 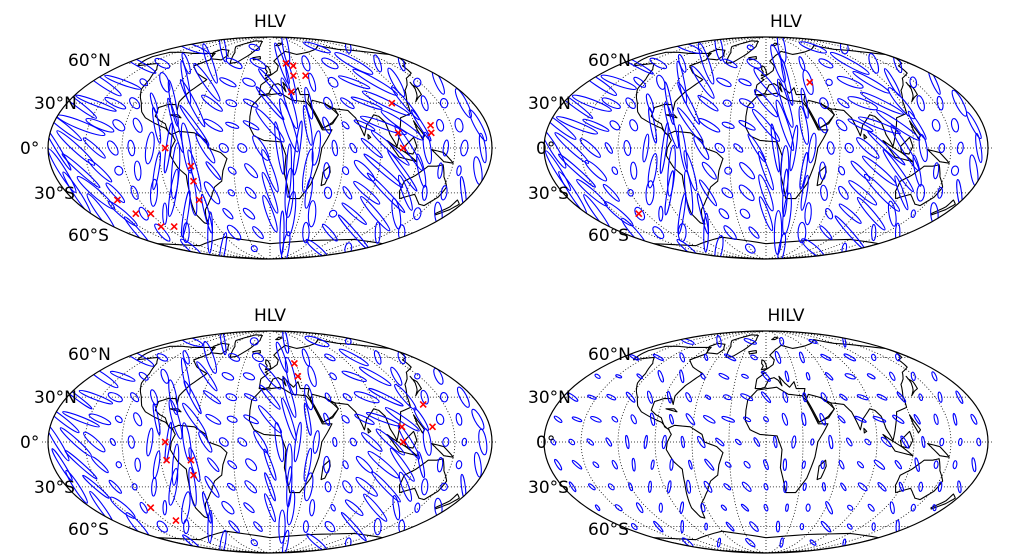 What do you see at coordinates (549, 398) in the screenshot?
I see `lat-label-30n: 30°N` at bounding box center [549, 398].